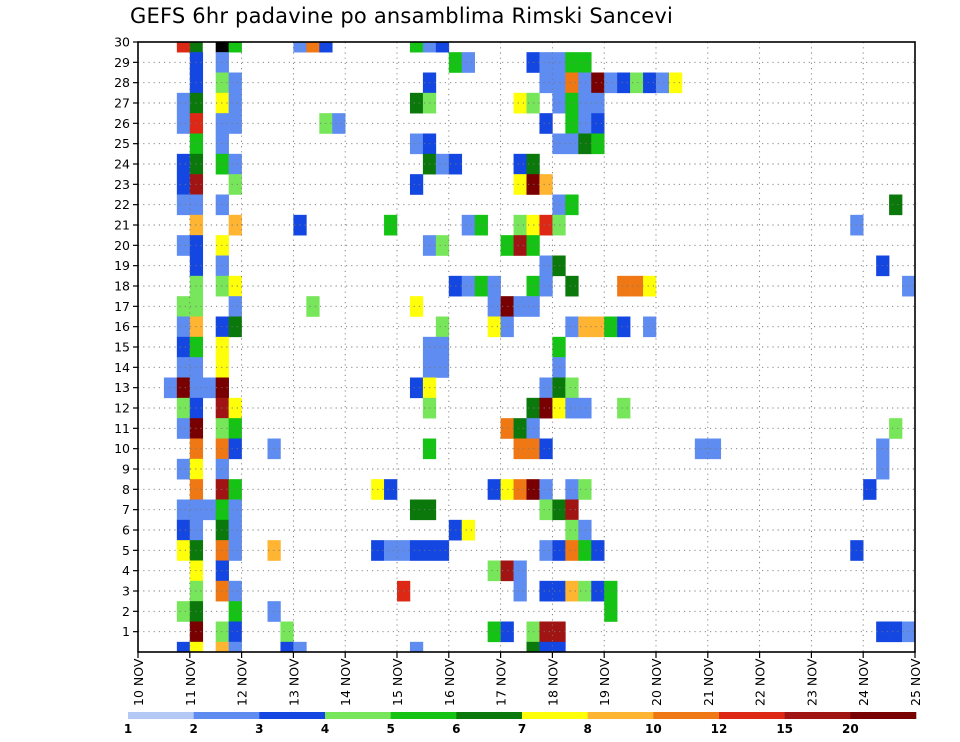 The width and height of the screenshot is (960, 742). Describe the element at coordinates (126, 509) in the screenshot. I see `y-tick-label: 7` at that location.